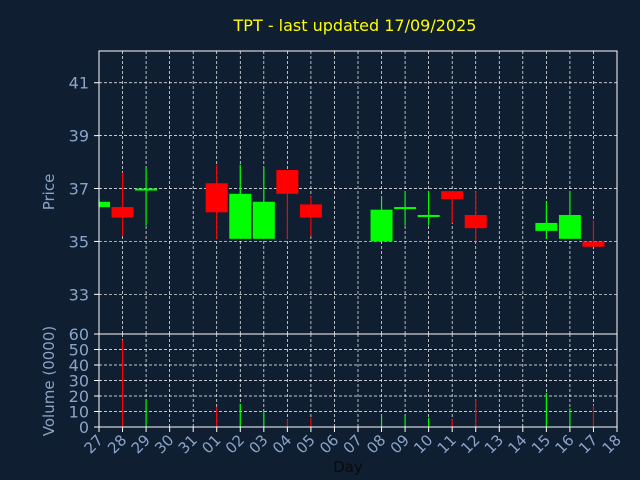  I want to click on volume-tick-label: 0, so click(84, 427).